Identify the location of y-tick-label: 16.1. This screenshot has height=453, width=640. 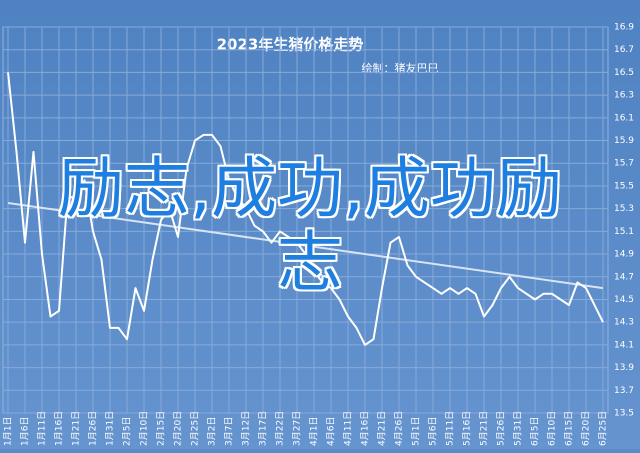
(624, 118).